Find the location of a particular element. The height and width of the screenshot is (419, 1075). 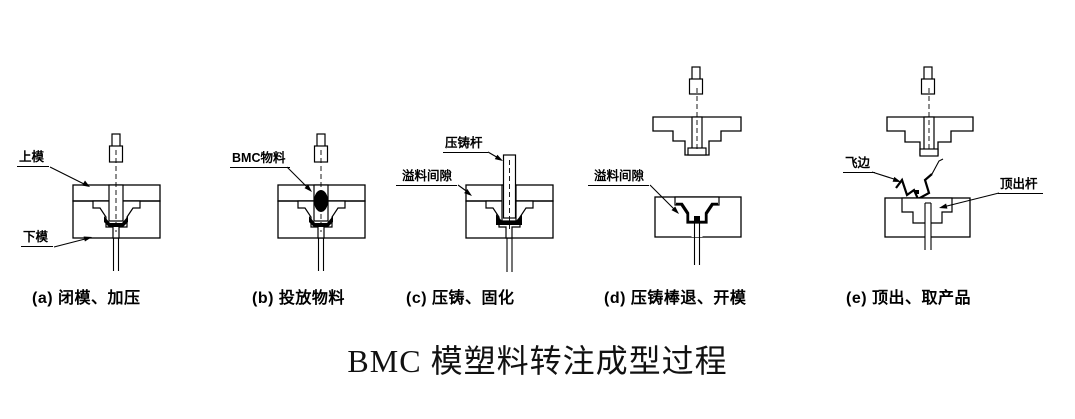

label-bmc-material: BMC物料 is located at coordinates (260, 160).